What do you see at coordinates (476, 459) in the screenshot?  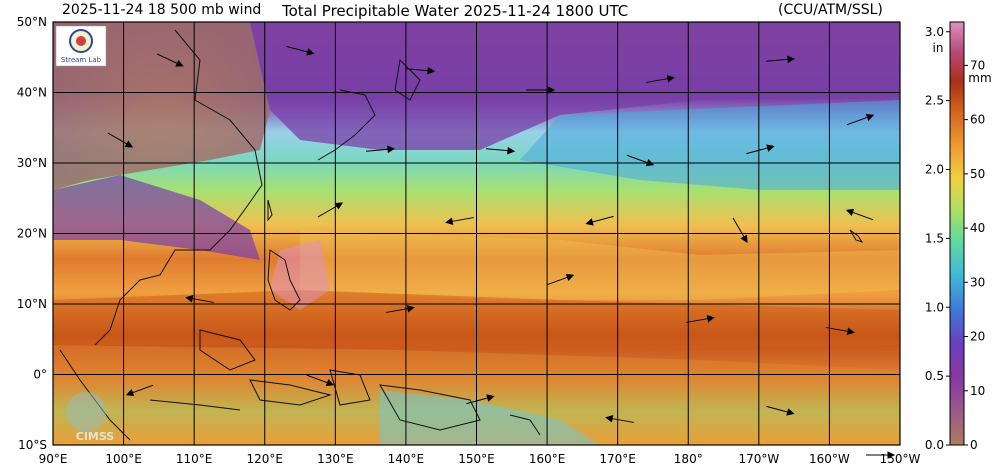 I see `lon-label: 150°E` at bounding box center [476, 459].